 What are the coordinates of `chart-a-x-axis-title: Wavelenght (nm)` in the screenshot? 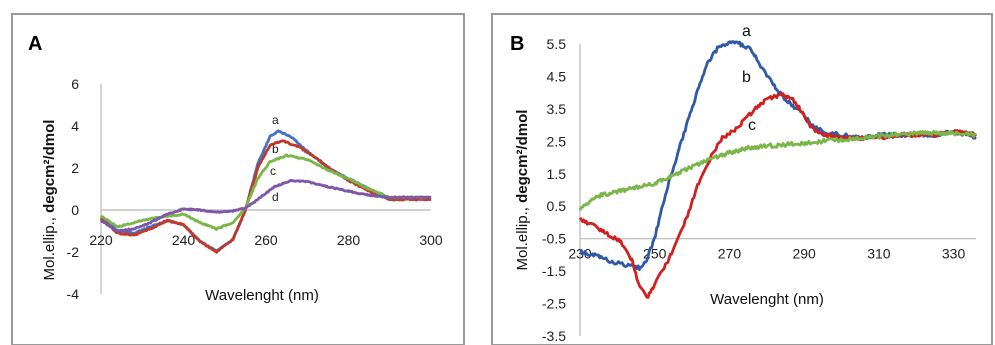 It's located at (262, 295).